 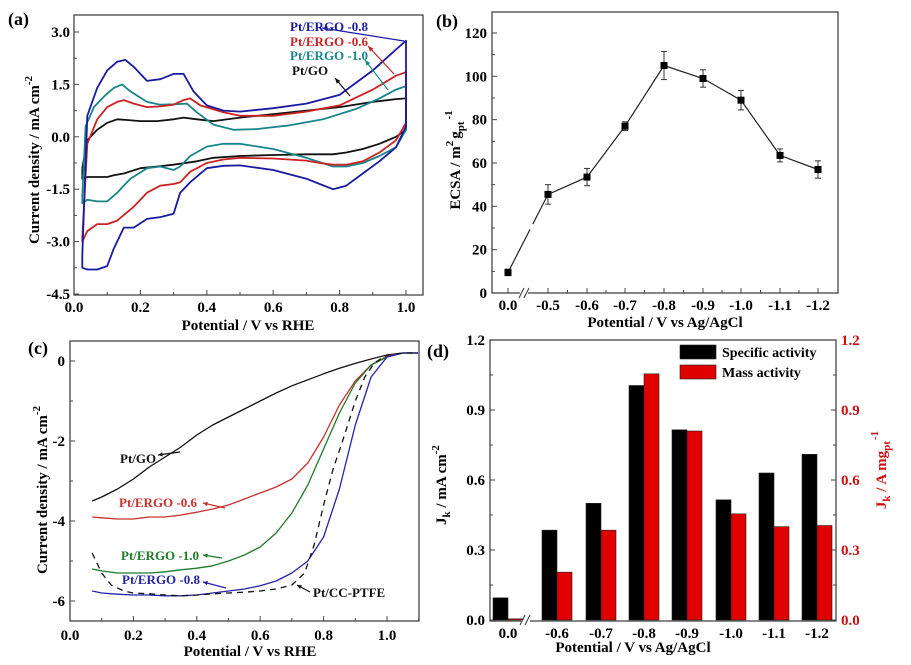 I want to click on y-tick-label: -3.0, so click(x=58, y=243).